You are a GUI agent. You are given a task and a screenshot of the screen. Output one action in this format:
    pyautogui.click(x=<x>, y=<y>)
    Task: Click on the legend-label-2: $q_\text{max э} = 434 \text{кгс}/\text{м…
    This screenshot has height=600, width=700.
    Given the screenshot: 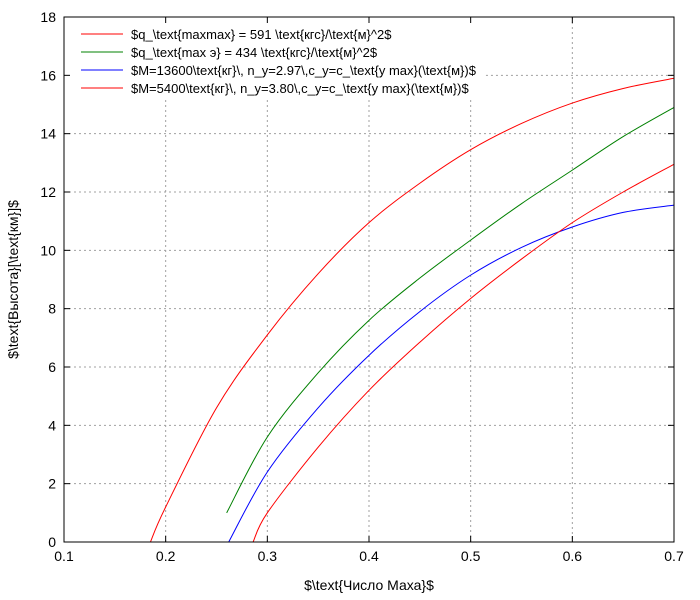 What is the action you would take?
    pyautogui.click(x=254, y=52)
    